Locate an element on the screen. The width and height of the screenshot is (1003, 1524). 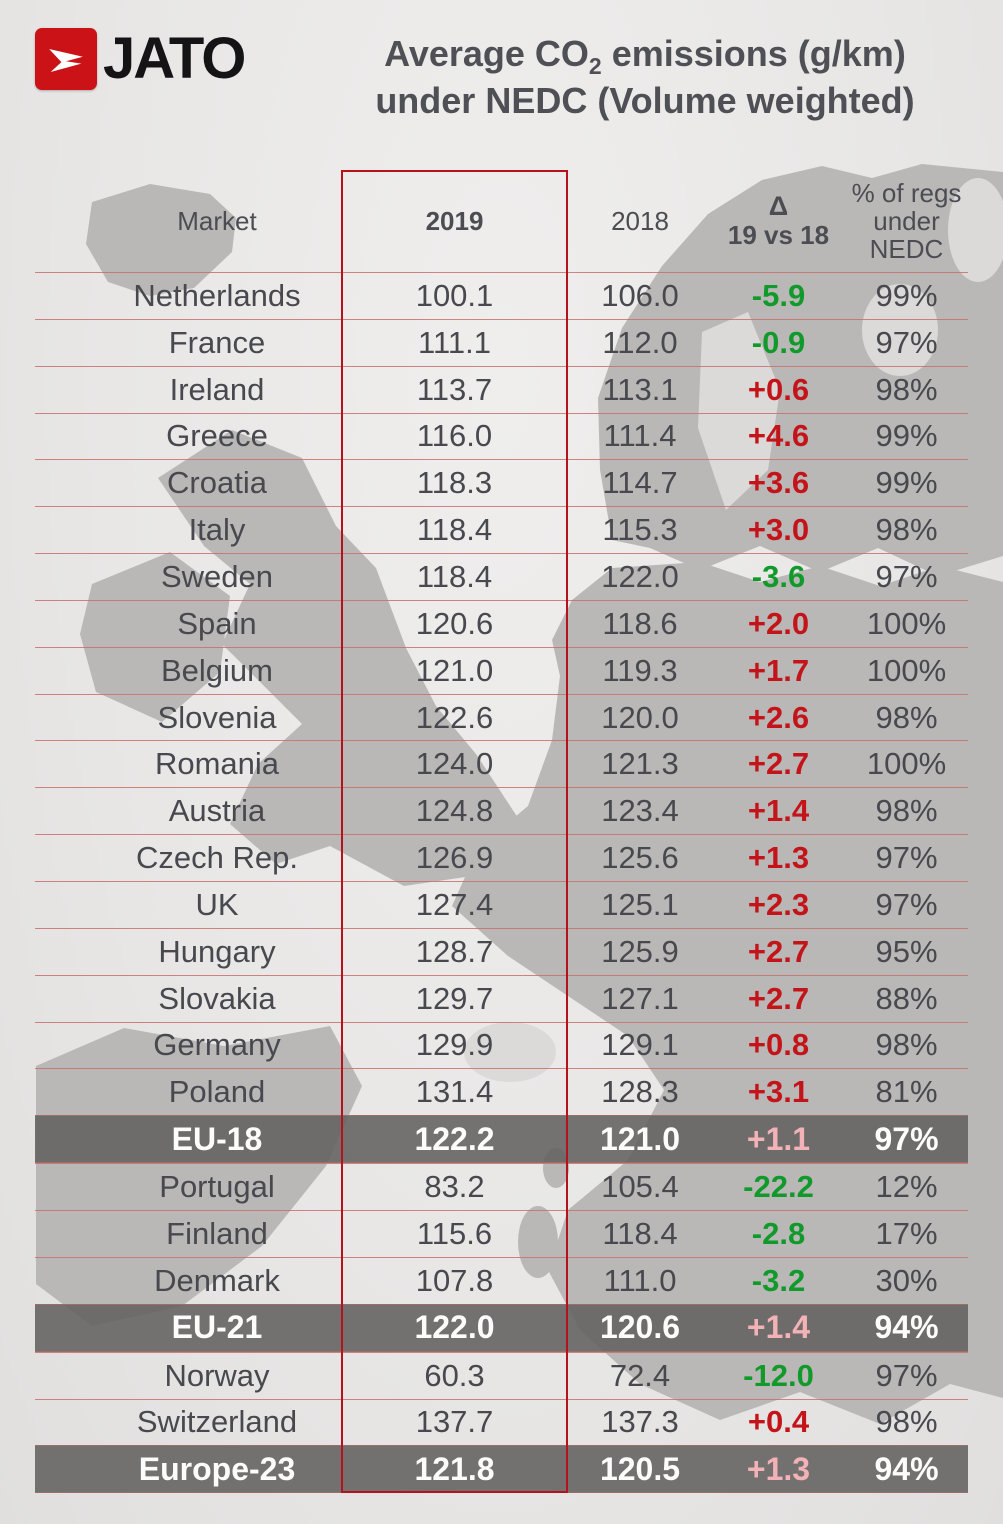
pct-cell: 12% is located at coordinates (906, 1187).